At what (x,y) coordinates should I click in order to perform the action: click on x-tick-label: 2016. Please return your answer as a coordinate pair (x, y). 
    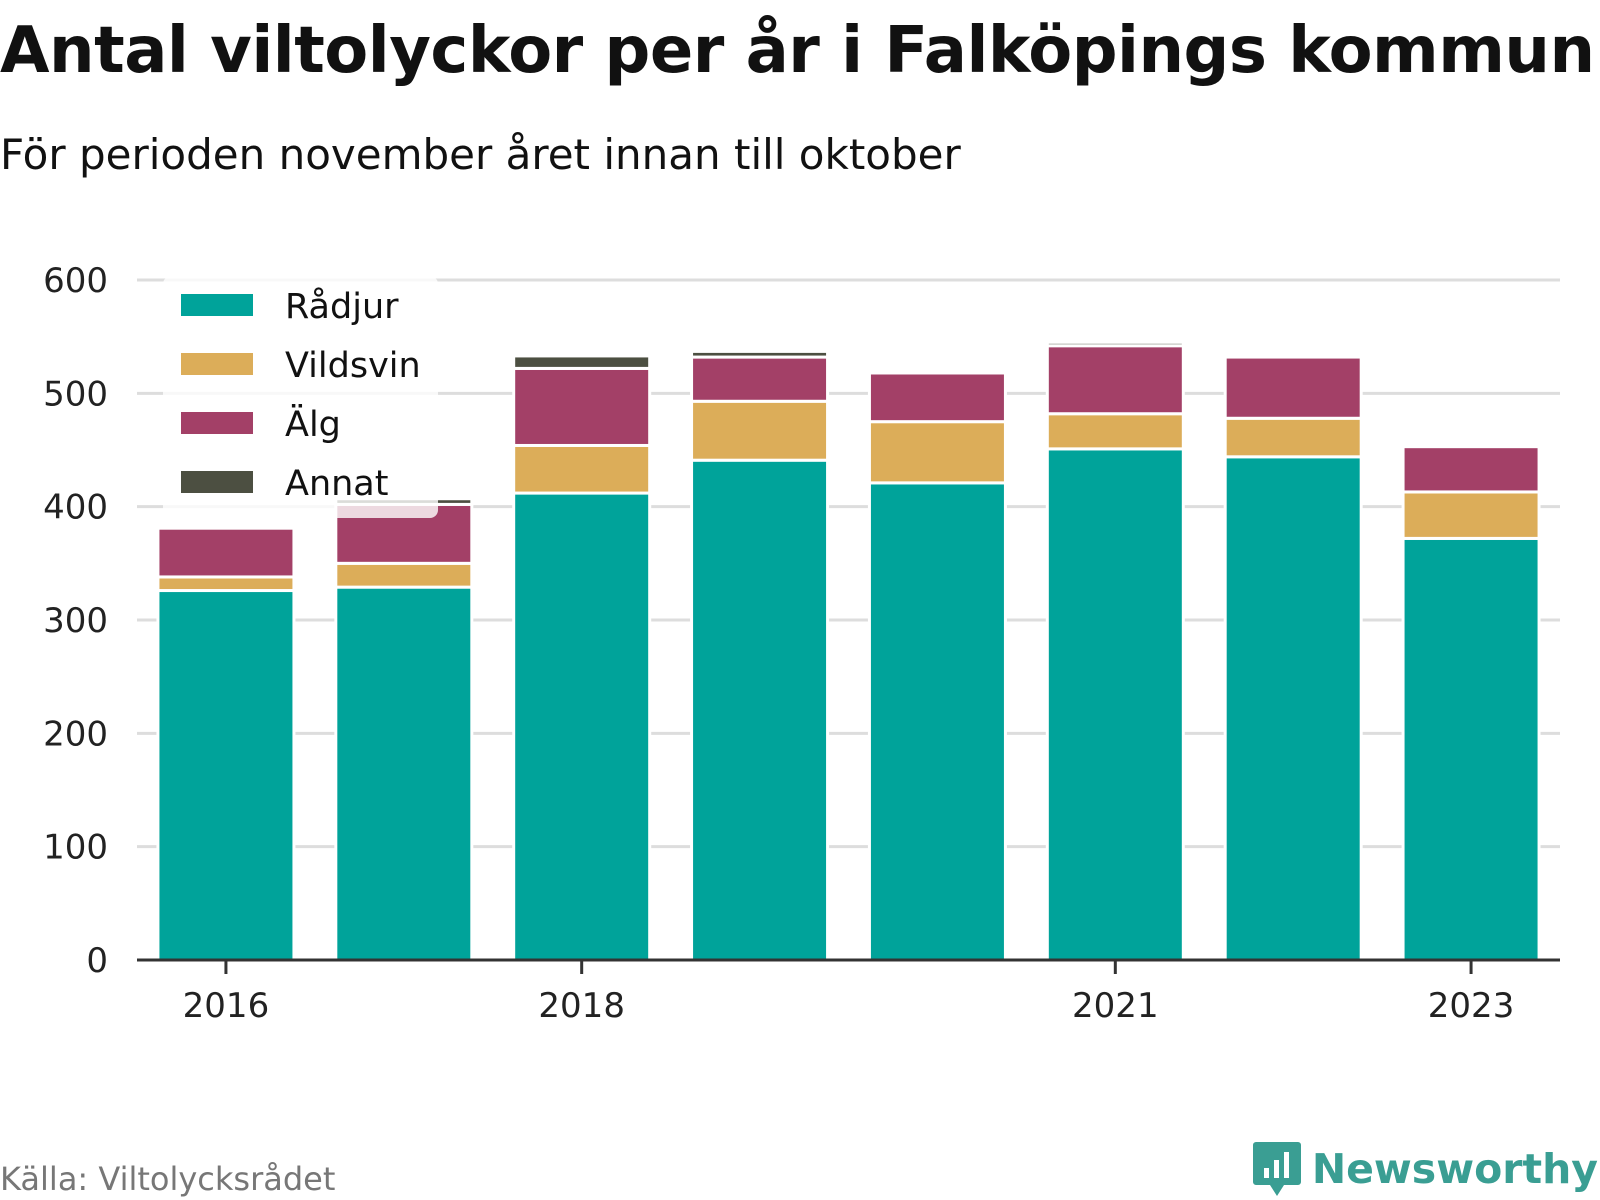
    Looking at the image, I should click on (226, 1006).